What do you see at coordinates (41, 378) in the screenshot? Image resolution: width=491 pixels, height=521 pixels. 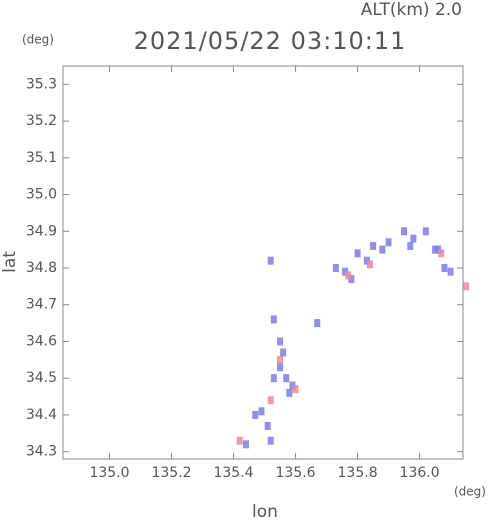 I see `y-tick-label: 34.5` at bounding box center [41, 378].